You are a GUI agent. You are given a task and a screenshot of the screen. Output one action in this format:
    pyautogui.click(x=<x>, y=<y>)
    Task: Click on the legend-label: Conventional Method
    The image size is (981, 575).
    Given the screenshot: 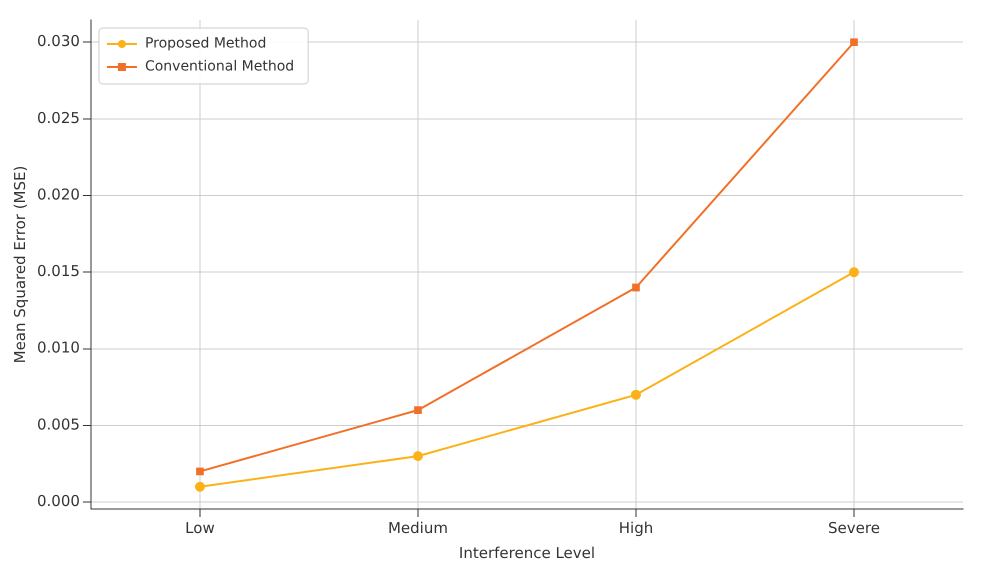 What is the action you would take?
    pyautogui.click(x=219, y=66)
    